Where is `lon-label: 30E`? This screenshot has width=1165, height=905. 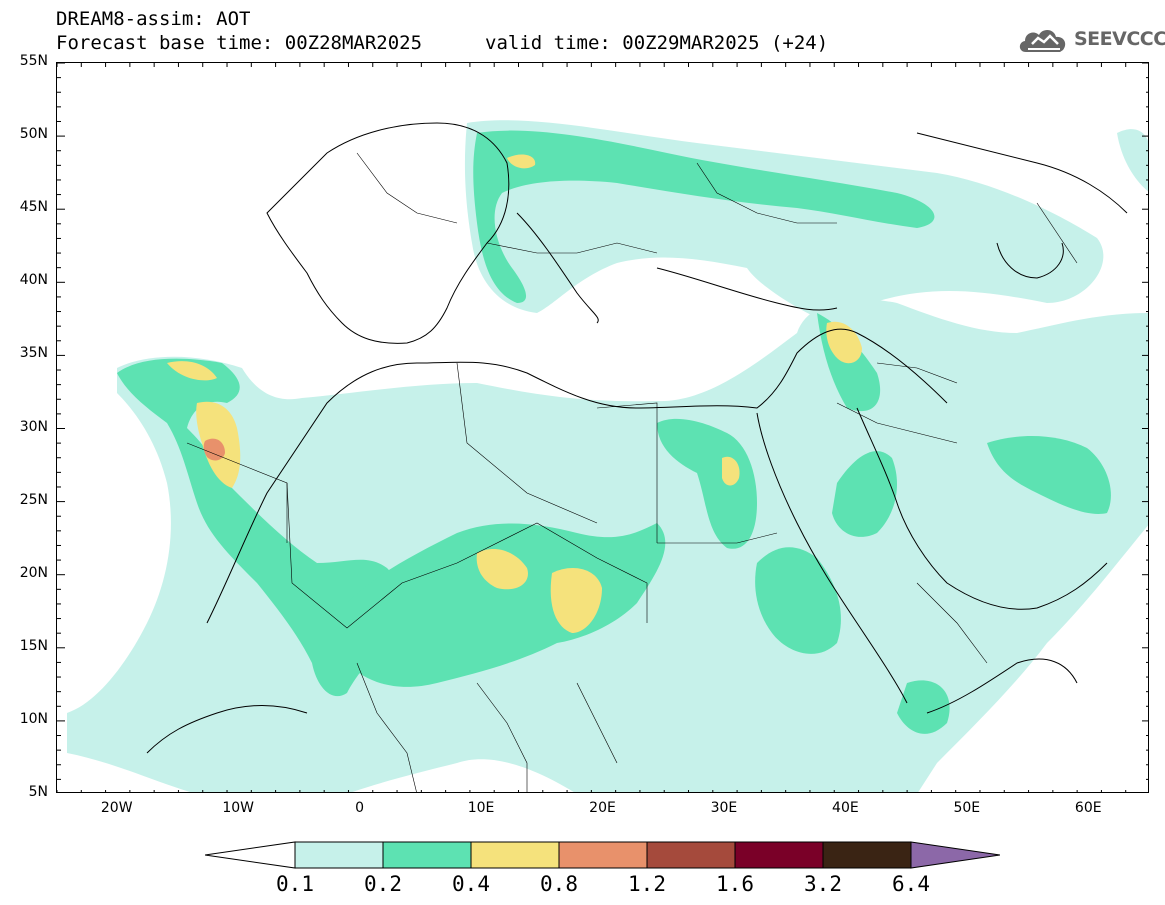 lon-label: 30E is located at coordinates (724, 808).